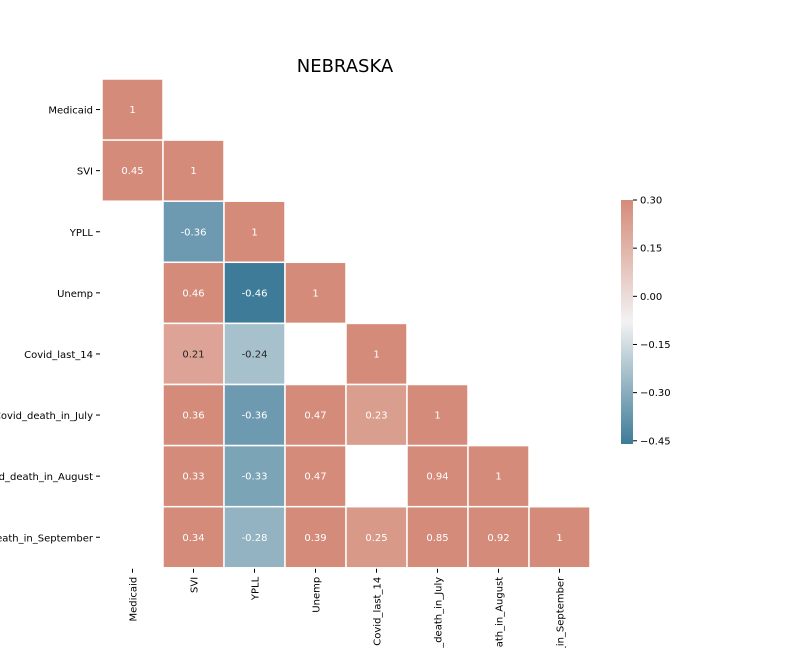 The height and width of the screenshot is (648, 792). What do you see at coordinates (317, 595) in the screenshot?
I see `col-label: Unemp` at bounding box center [317, 595].